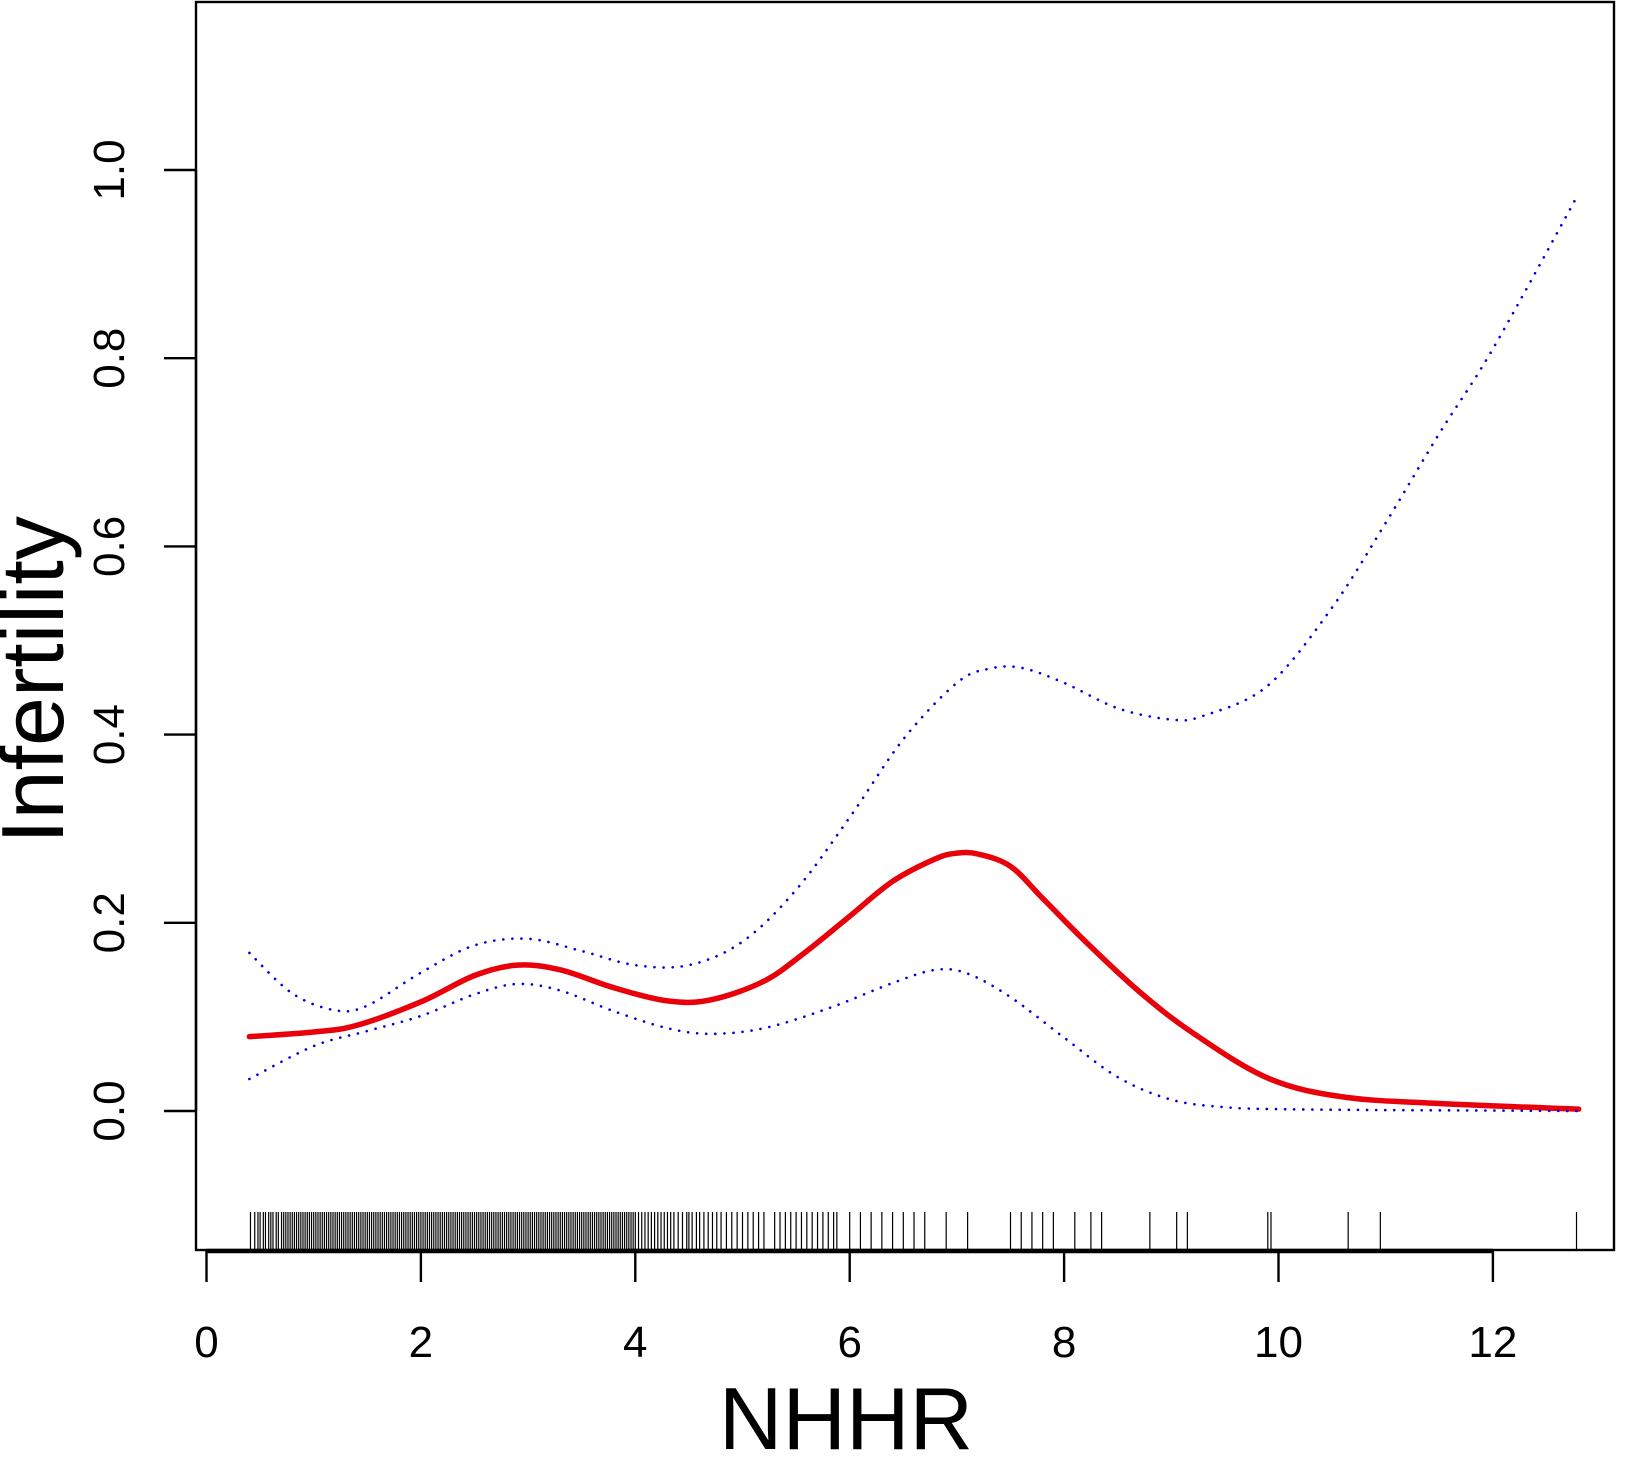  Describe the element at coordinates (109, 734) in the screenshot. I see `y-tick-label: 0.4` at that location.